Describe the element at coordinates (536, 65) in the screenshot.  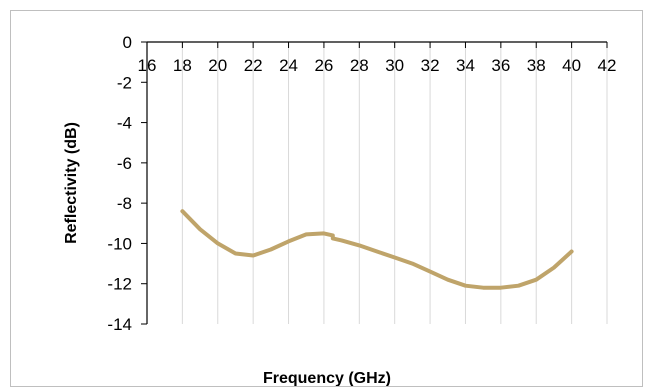
I see `x-tick-label: 38` at that location.